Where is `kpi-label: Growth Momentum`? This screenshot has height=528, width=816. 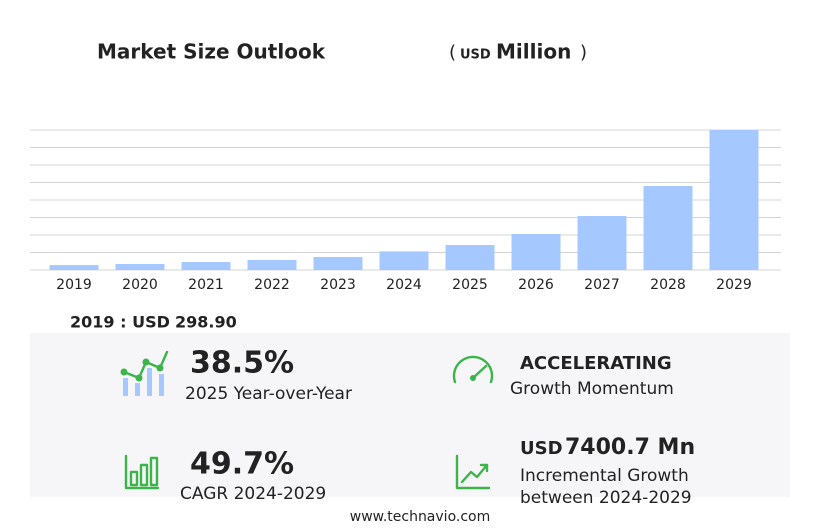
kpi-label: Growth Momentum is located at coordinates (592, 389).